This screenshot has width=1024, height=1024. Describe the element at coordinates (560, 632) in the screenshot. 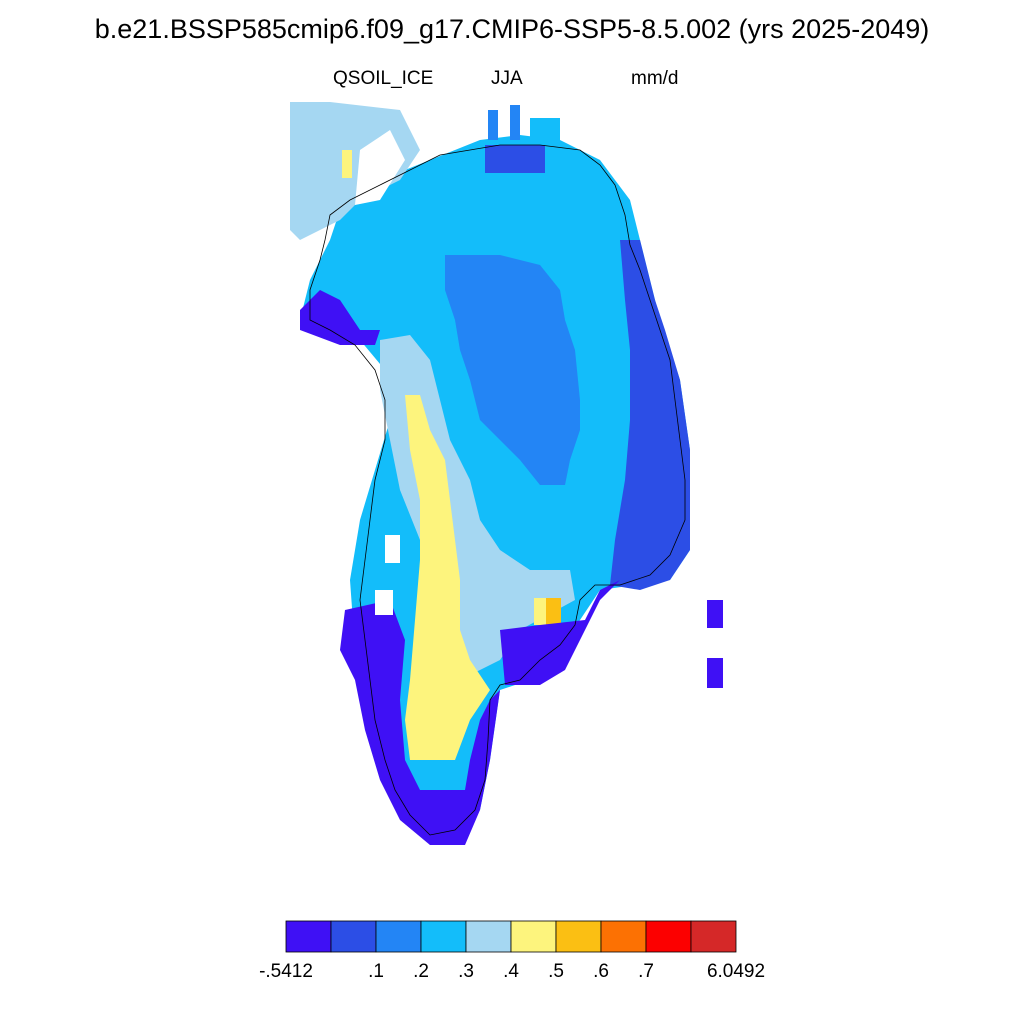

I see `region-south-margin` at that location.